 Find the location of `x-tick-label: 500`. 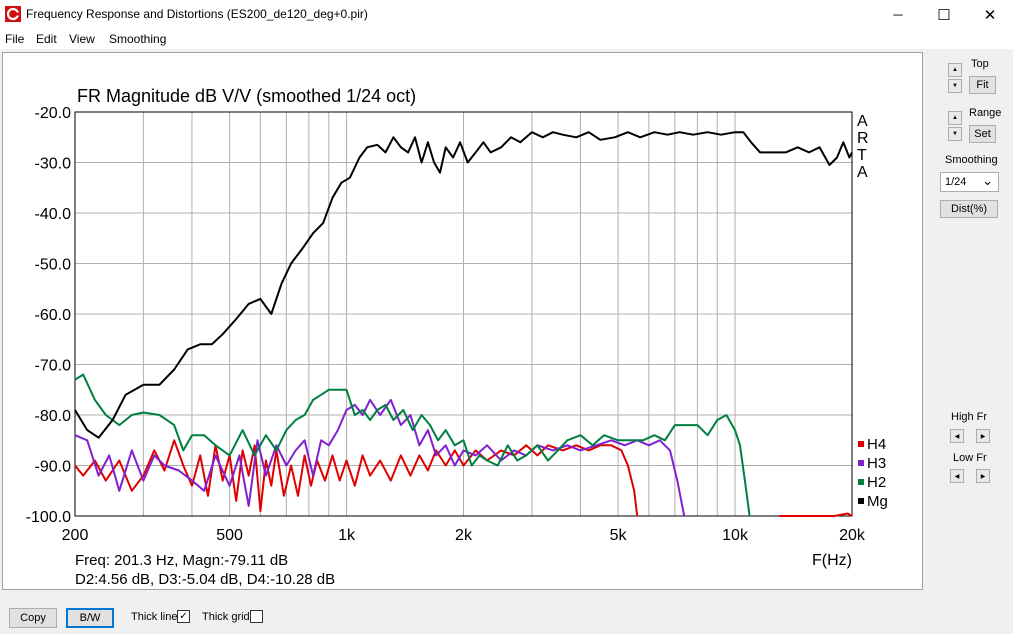

x-tick-label: 500 is located at coordinates (229, 535).